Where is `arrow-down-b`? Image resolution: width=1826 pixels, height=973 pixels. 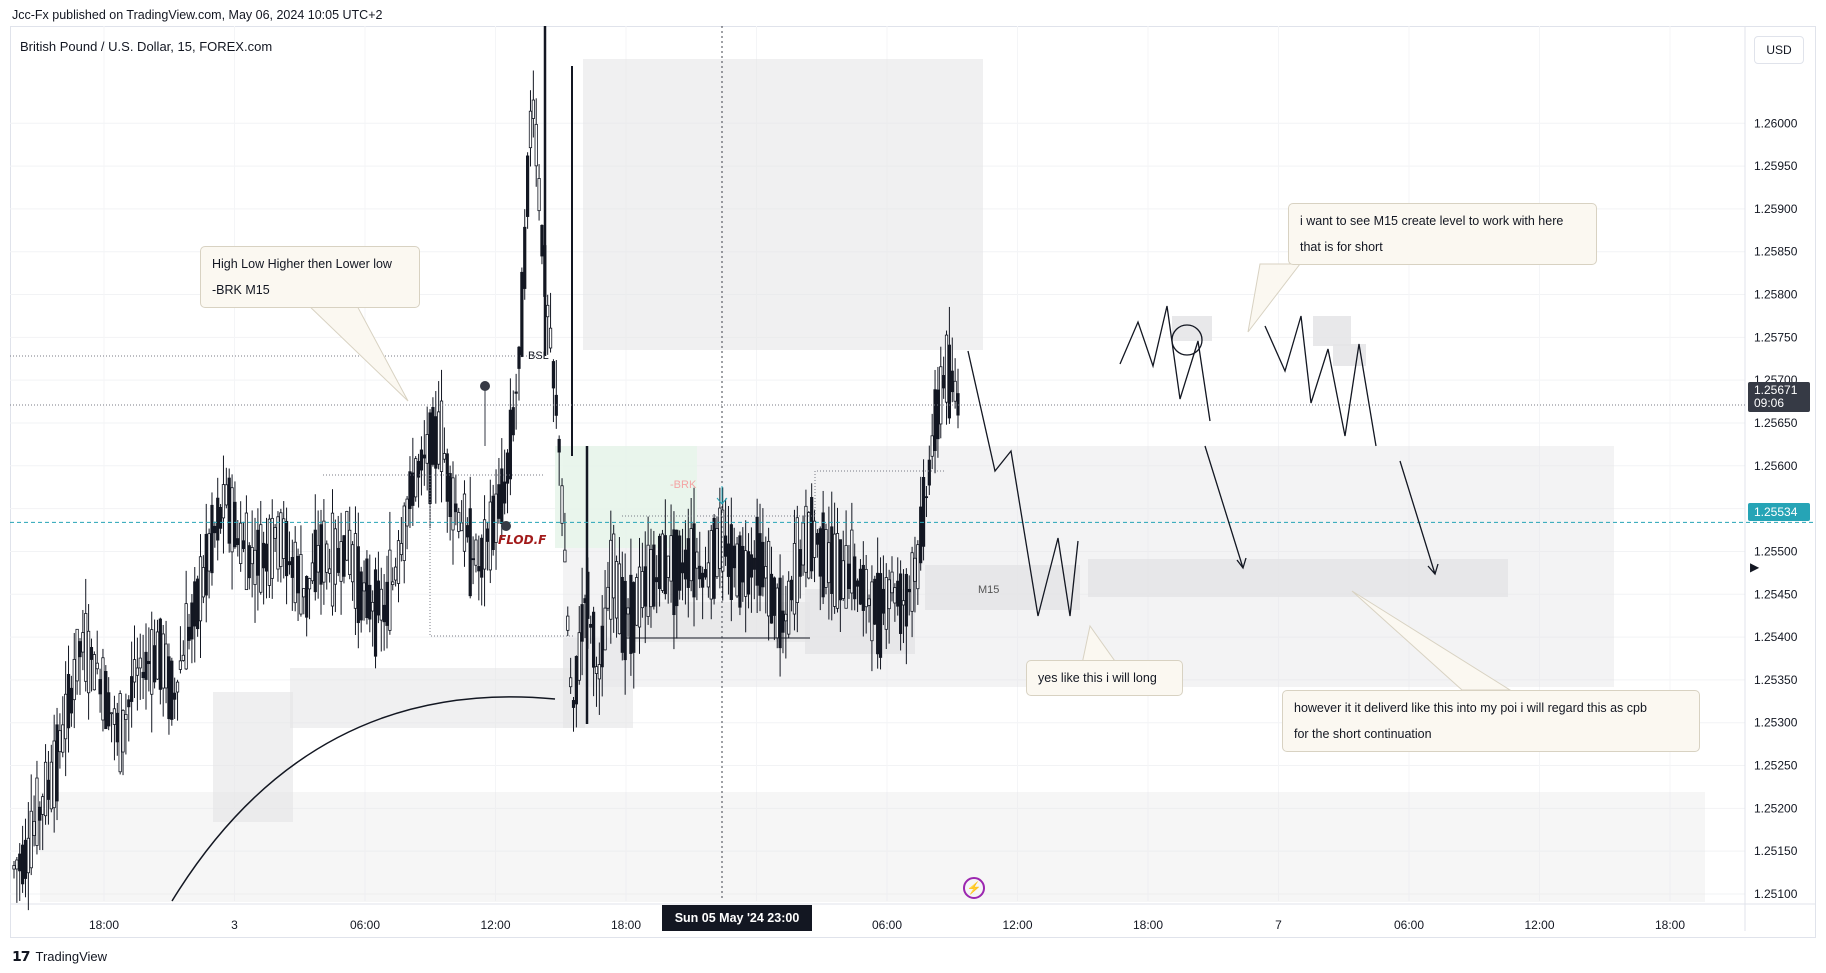
arrow-down-b is located at coordinates (1419, 518).